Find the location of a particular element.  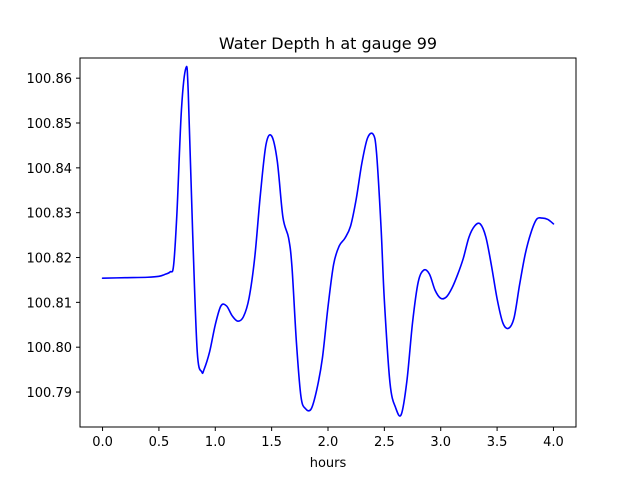

y-tick-label: 100.79 is located at coordinates (50, 393).